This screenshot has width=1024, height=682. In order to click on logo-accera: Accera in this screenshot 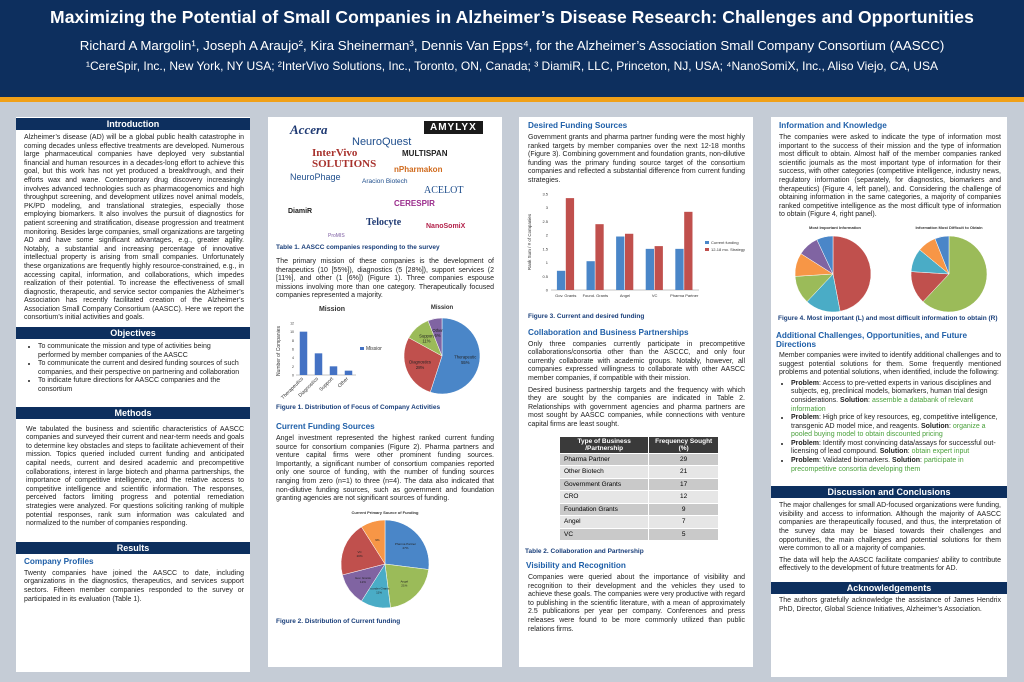, I will do `click(309, 129)`.